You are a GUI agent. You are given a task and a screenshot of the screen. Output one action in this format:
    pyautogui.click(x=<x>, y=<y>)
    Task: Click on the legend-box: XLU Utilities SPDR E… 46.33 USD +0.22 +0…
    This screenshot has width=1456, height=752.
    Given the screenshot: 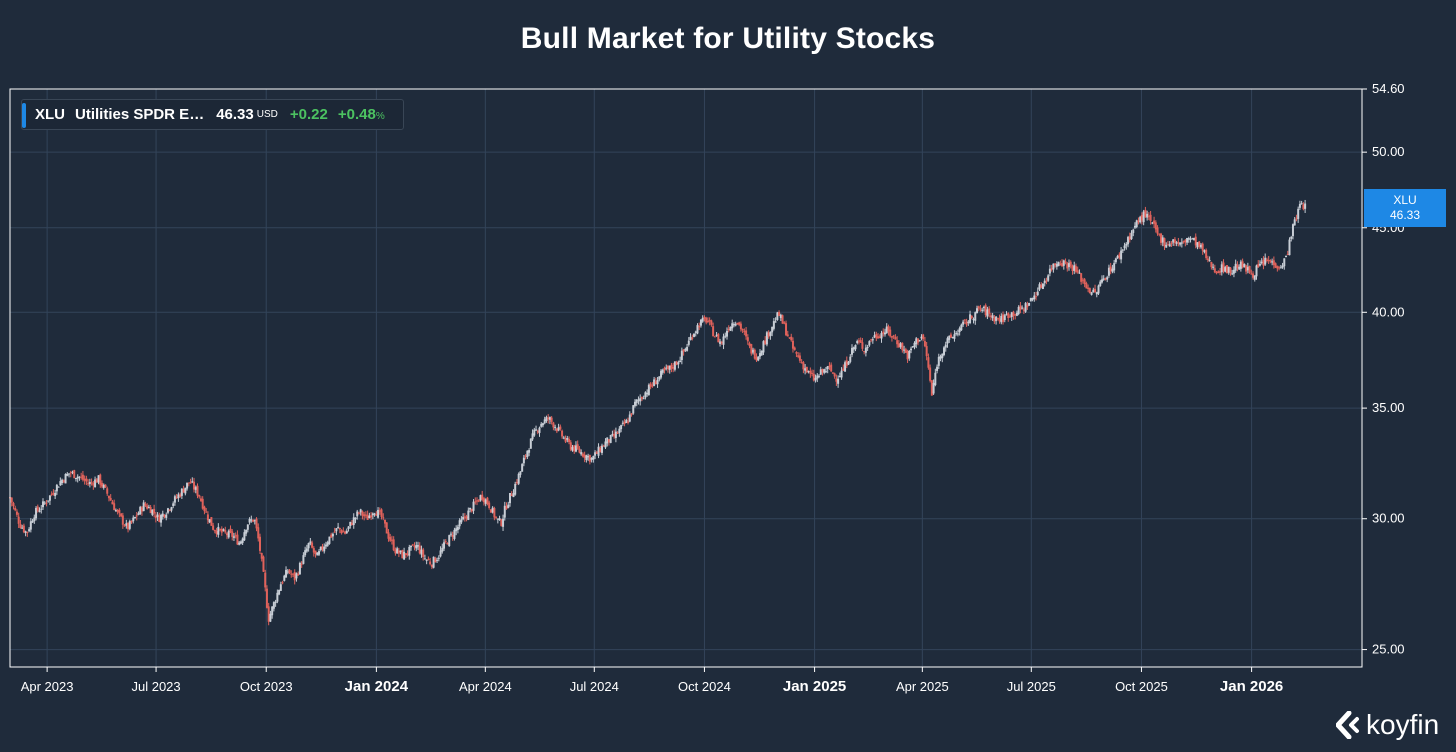 What is the action you would take?
    pyautogui.click(x=212, y=114)
    